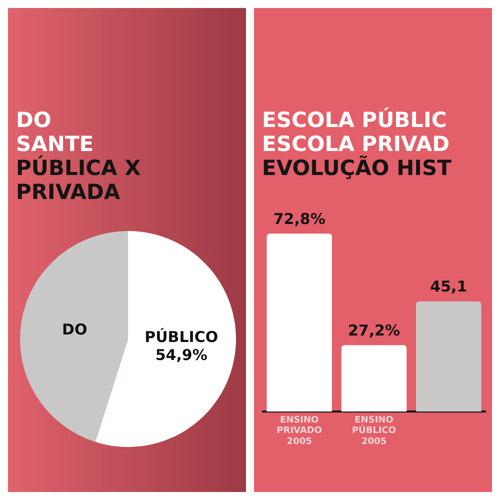 The image size is (500, 500). I want to click on data-label: 72,8%, so click(299, 219).